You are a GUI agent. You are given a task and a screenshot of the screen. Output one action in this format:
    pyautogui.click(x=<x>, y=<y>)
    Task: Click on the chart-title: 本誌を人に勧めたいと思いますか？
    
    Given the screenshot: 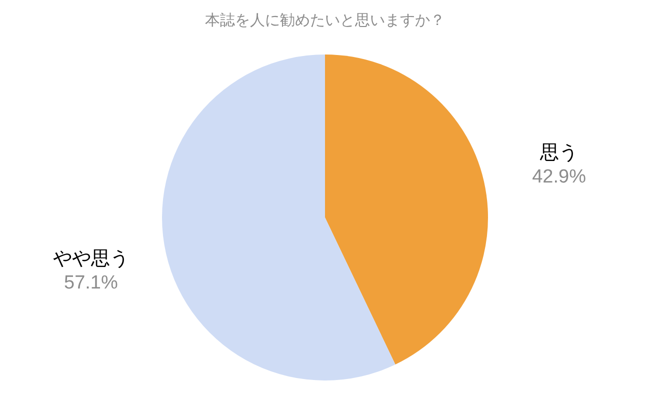 What is the action you would take?
    pyautogui.click(x=325, y=20)
    